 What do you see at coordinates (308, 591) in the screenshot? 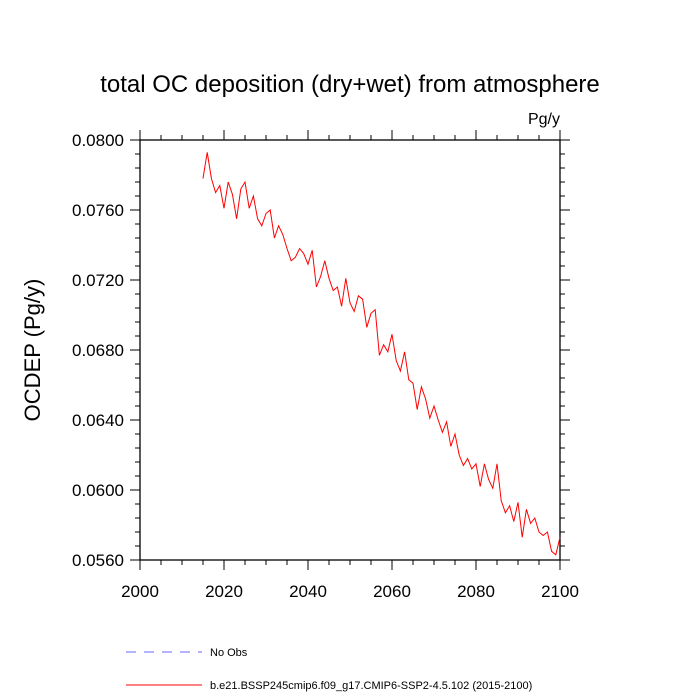
I see `x-tick-label: 2040` at bounding box center [308, 591].